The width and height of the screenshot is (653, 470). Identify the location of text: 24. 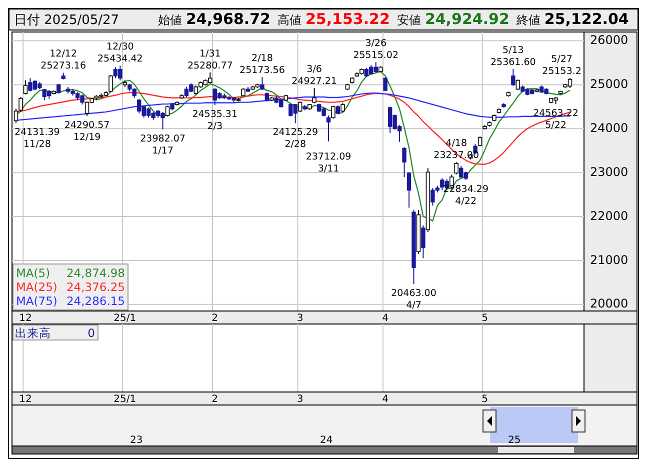
(326, 440).